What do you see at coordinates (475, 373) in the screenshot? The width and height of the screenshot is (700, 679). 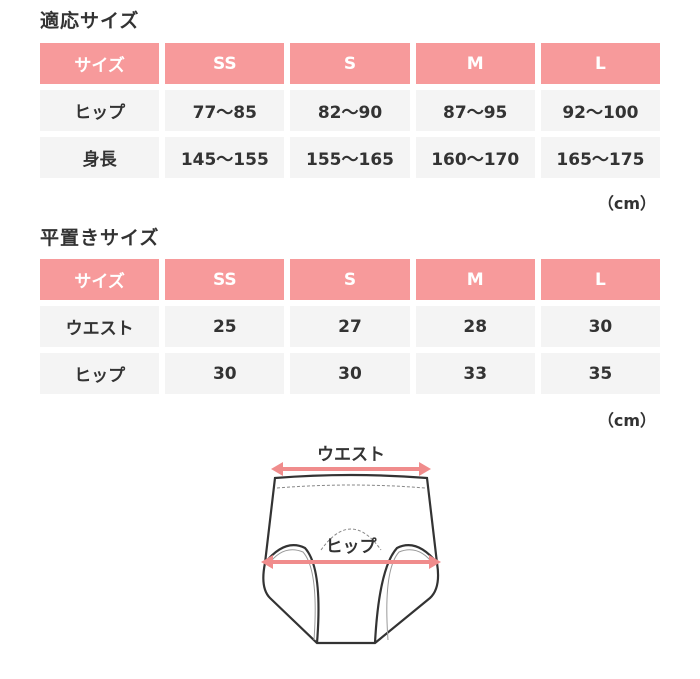 I see `table-cell: 33` at bounding box center [475, 373].